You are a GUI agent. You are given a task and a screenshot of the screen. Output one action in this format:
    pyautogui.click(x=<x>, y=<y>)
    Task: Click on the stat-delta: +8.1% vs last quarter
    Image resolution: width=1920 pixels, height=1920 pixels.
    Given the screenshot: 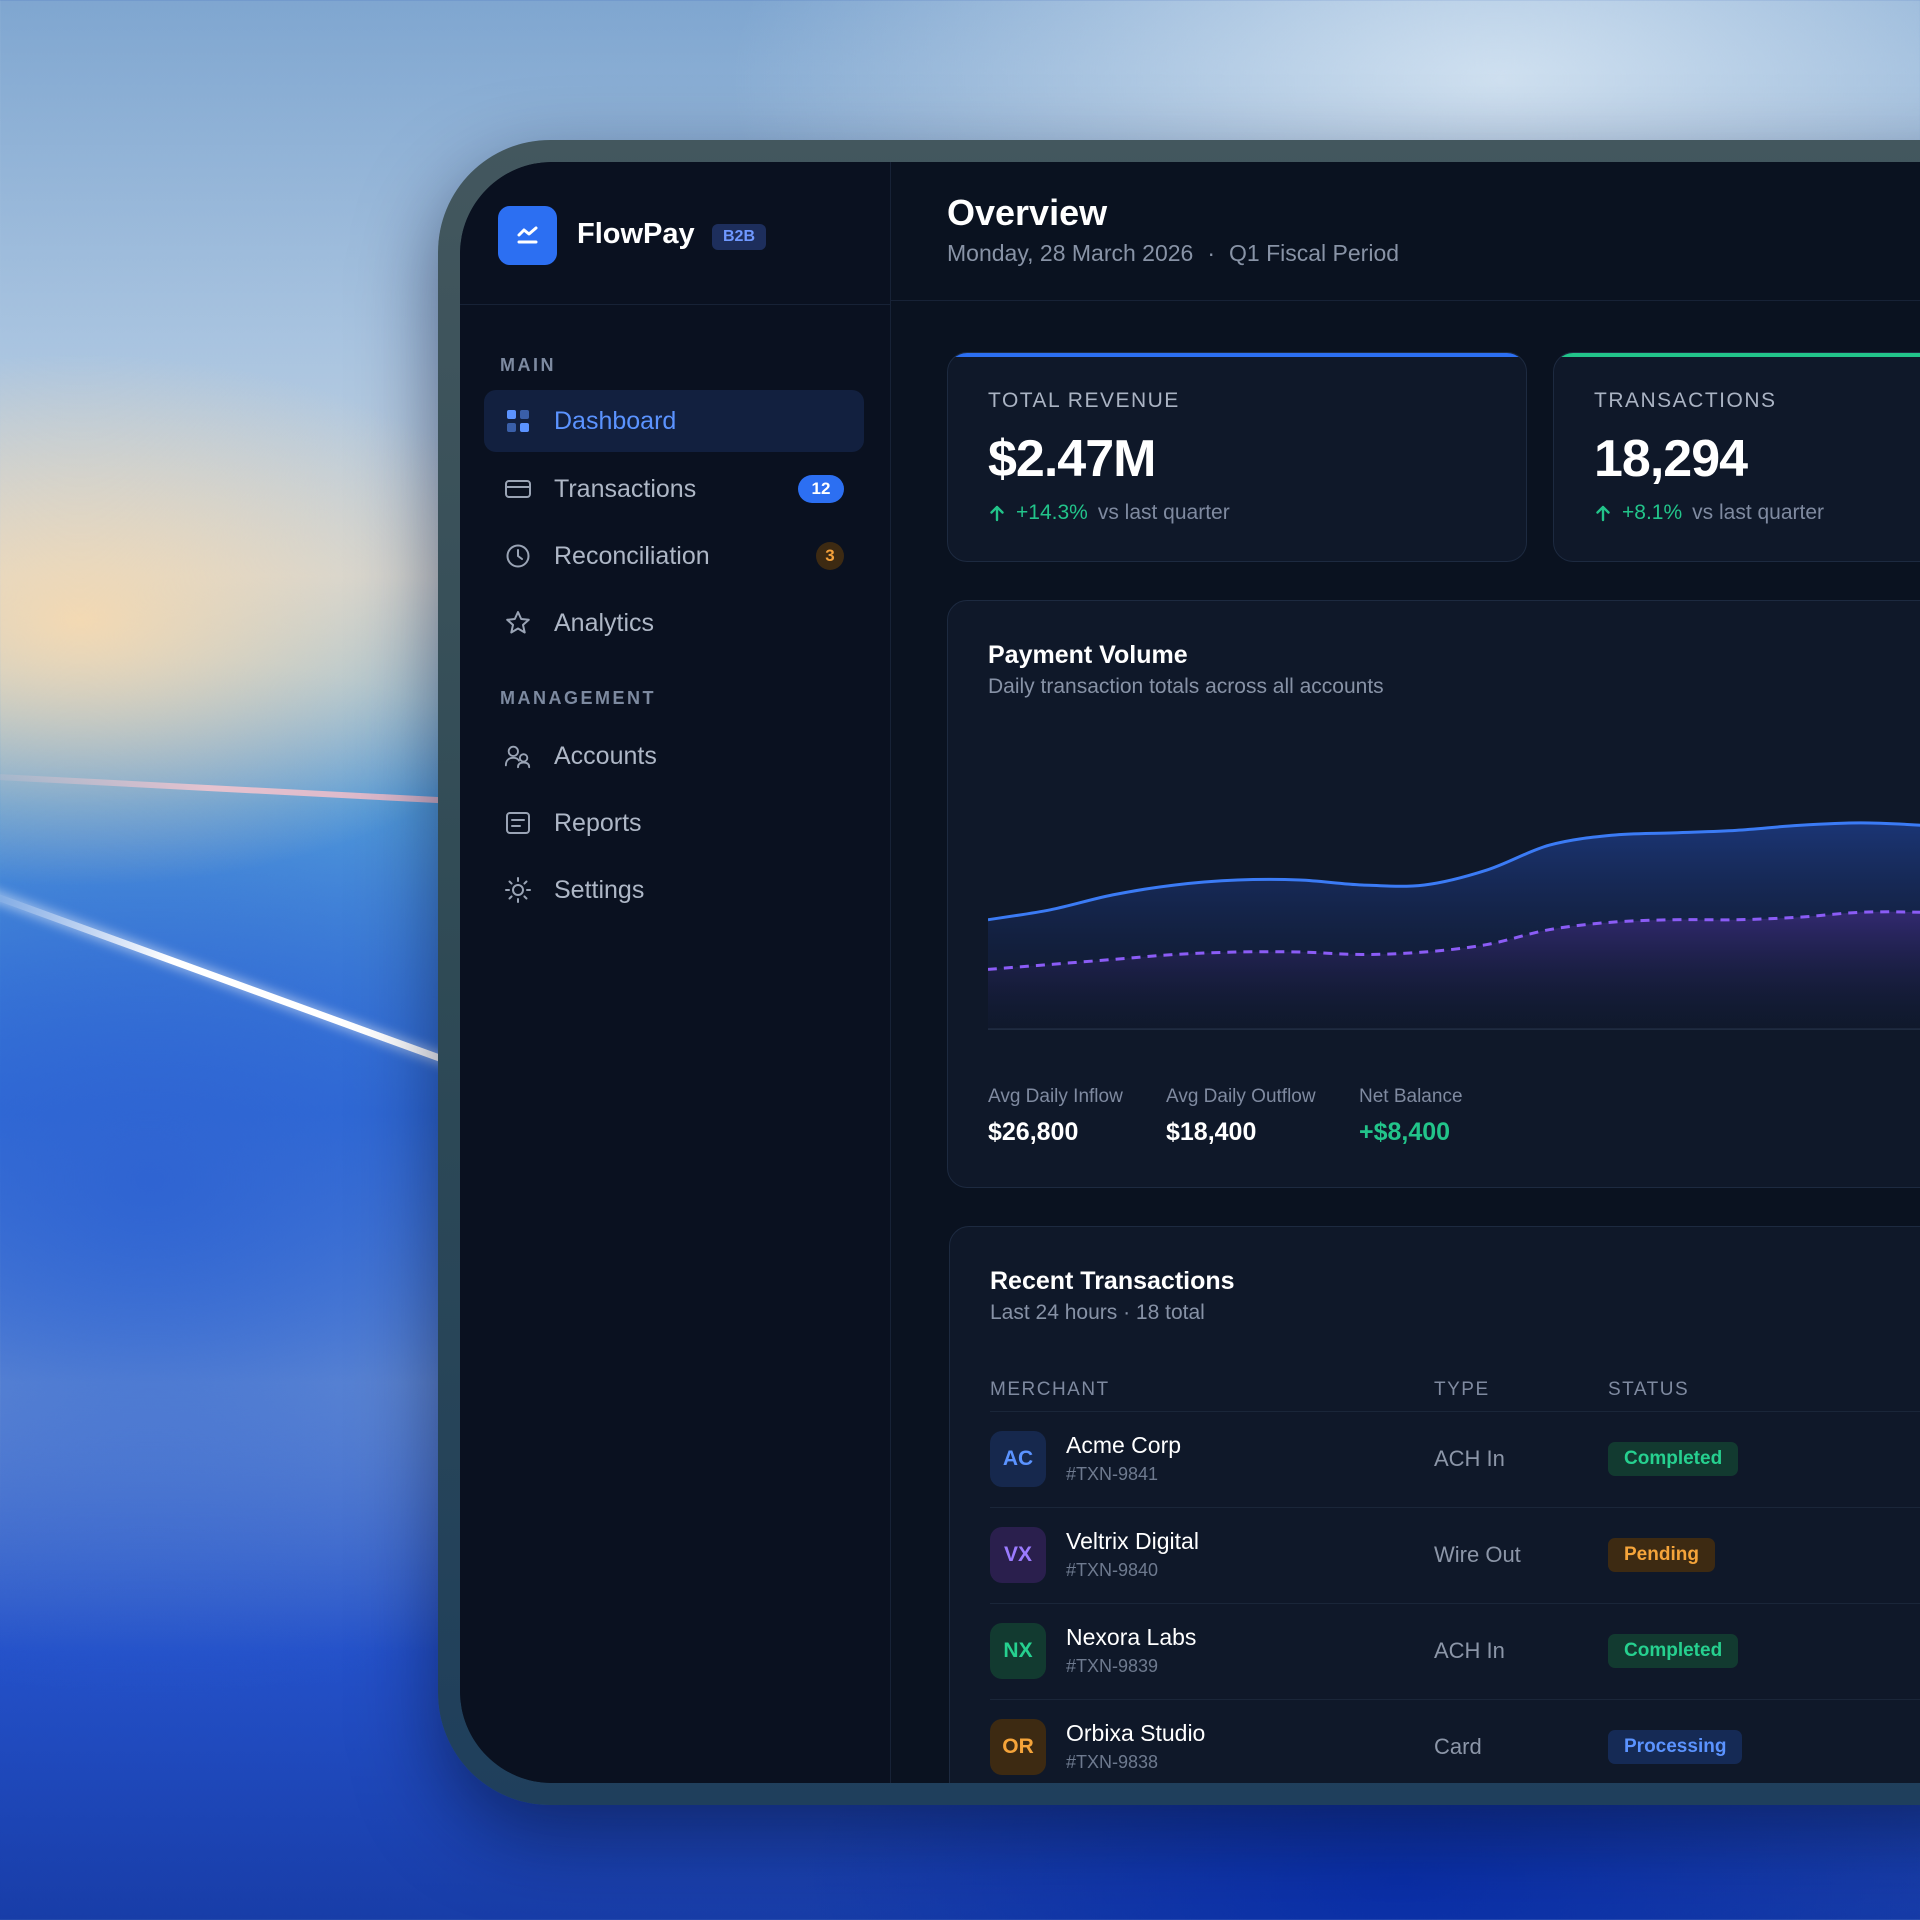 What is the action you would take?
    pyautogui.click(x=1709, y=513)
    